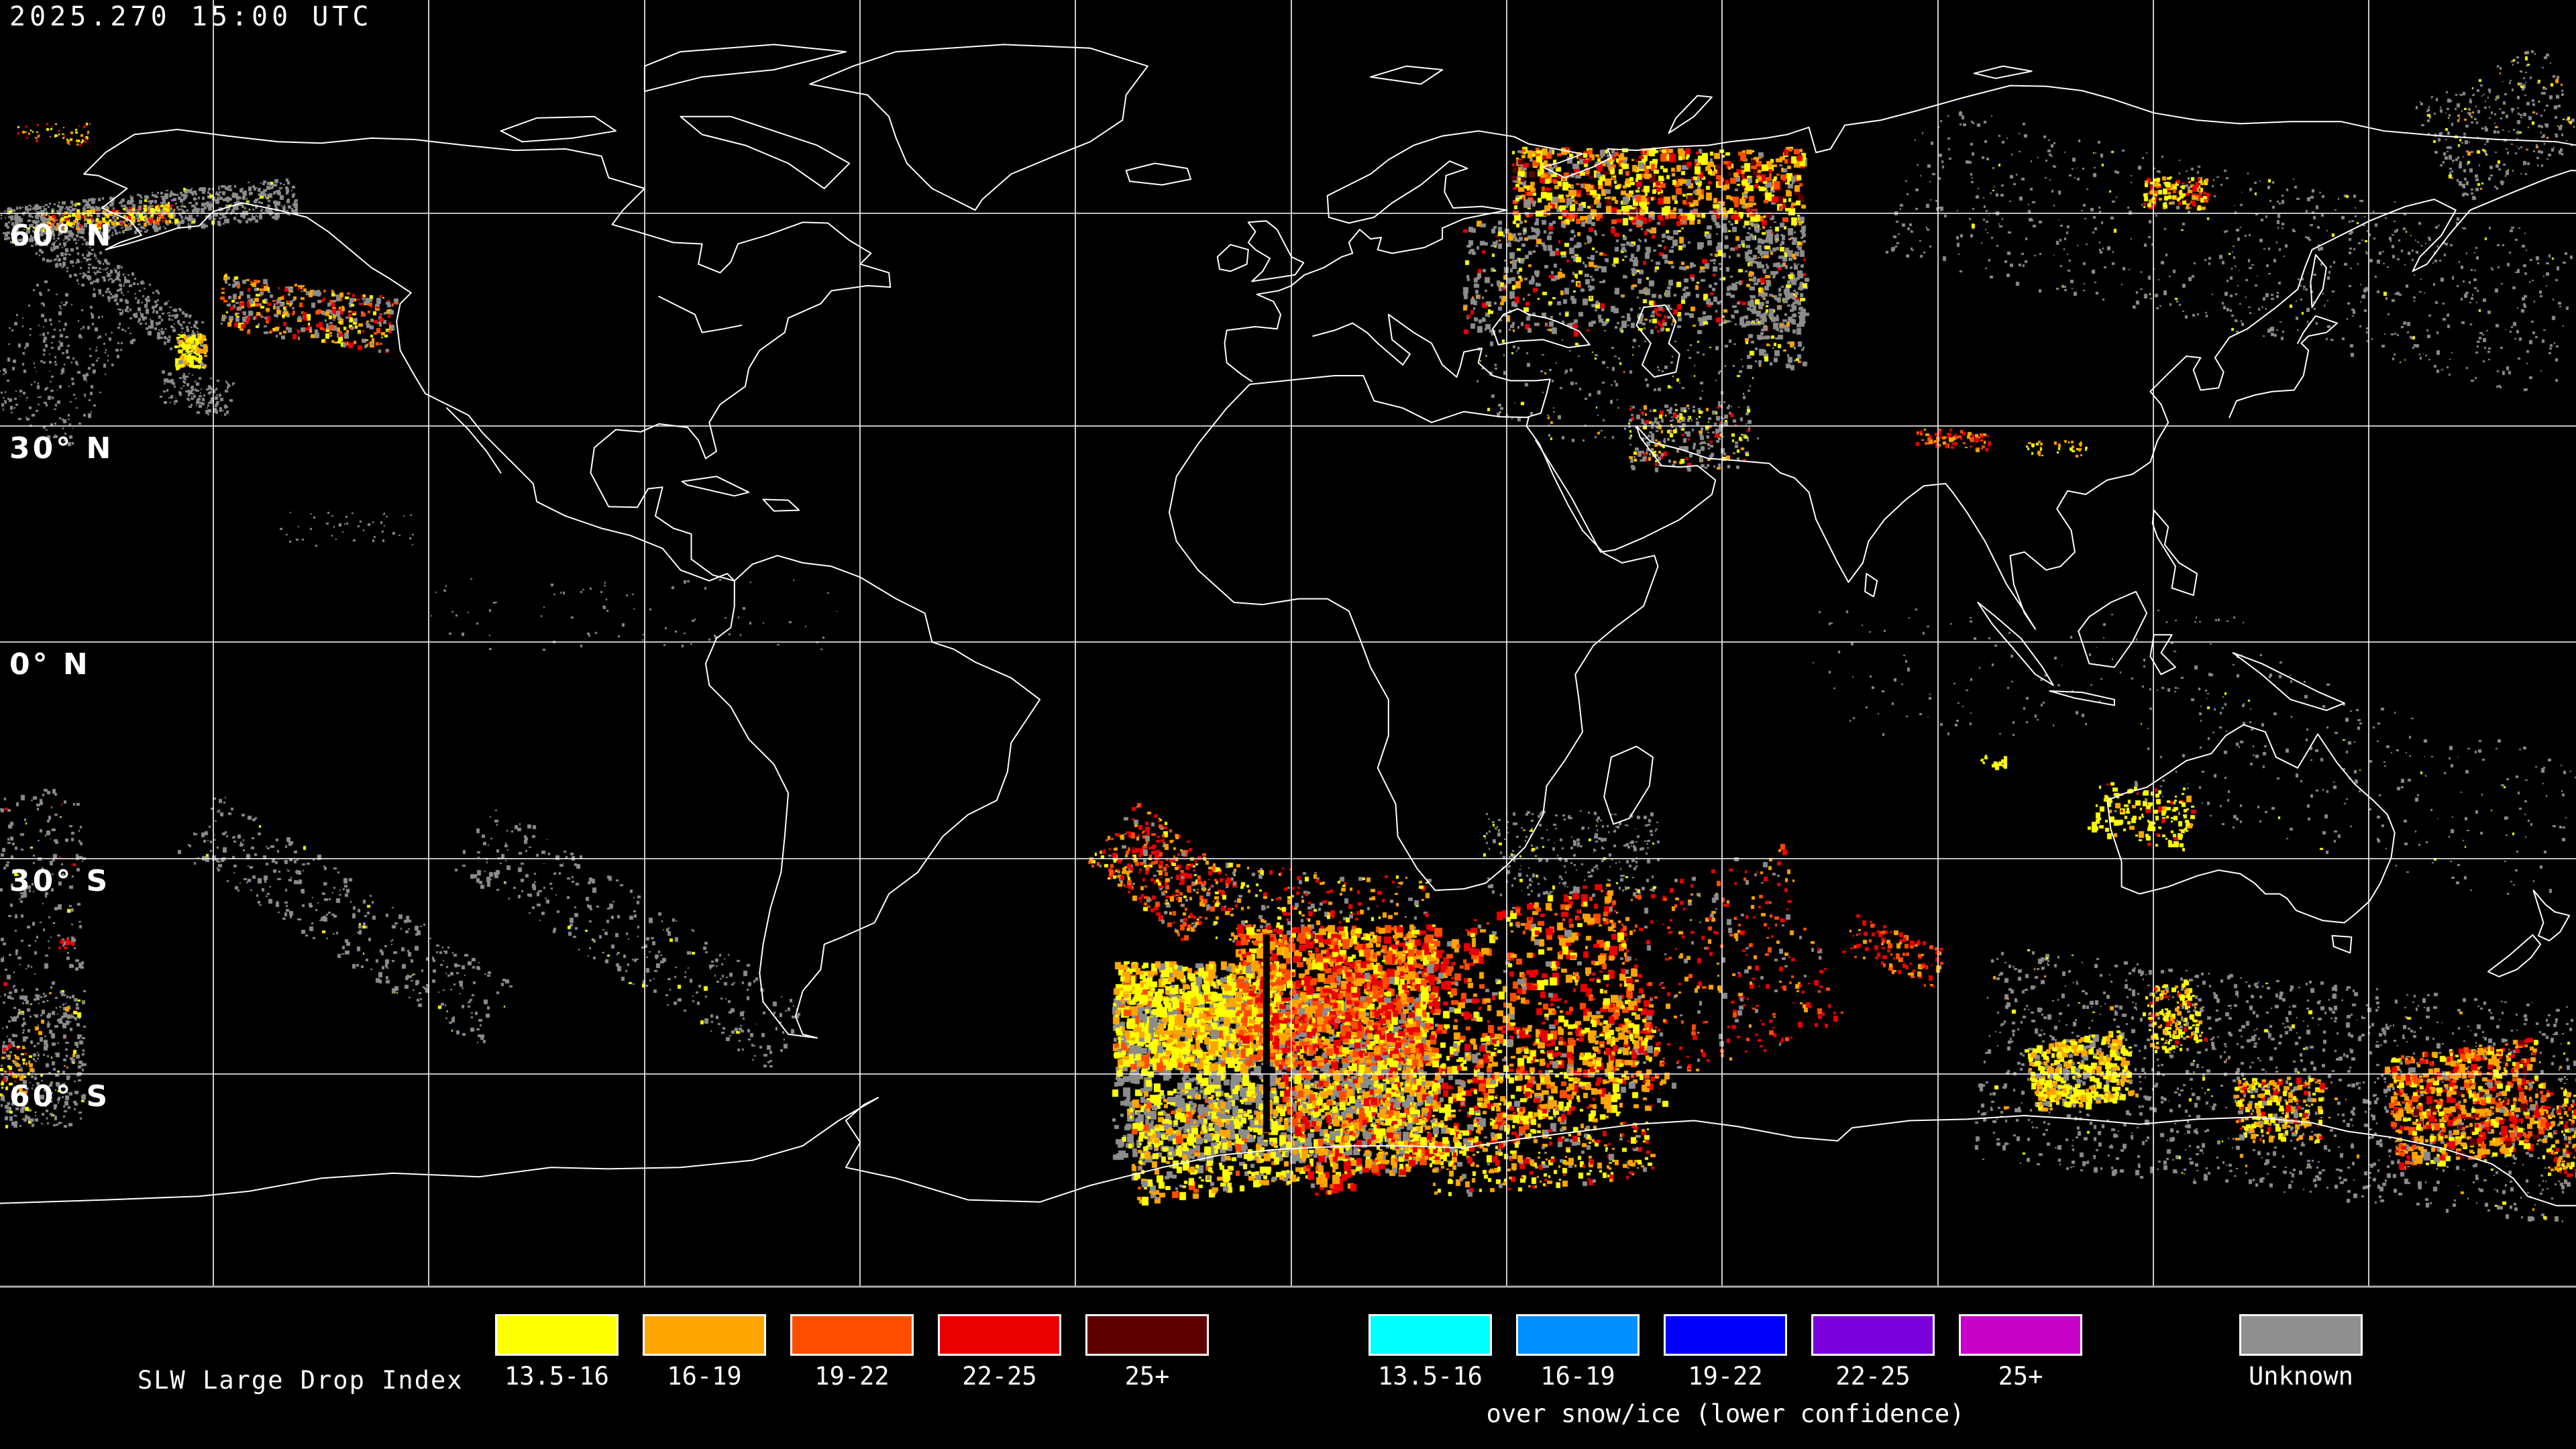 The image size is (2576, 1449). What do you see at coordinates (61, 236) in the screenshot?
I see `lat-label: 60° N` at bounding box center [61, 236].